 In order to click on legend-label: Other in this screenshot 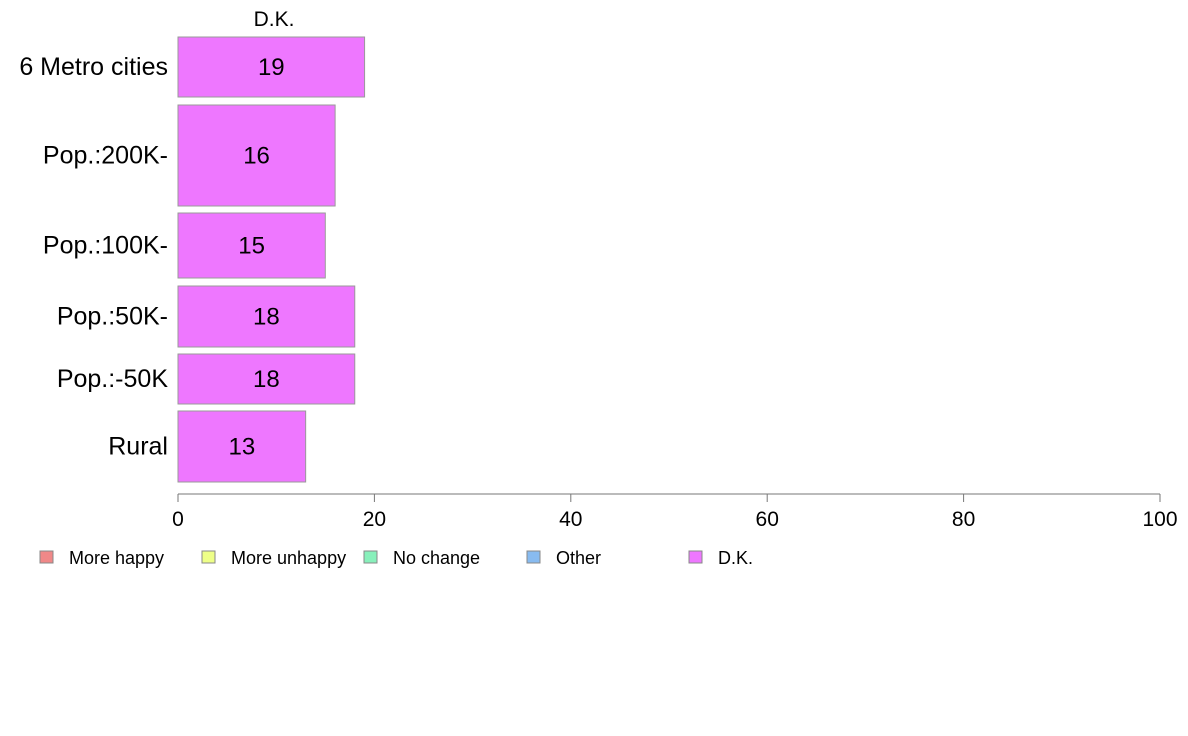, I will do `click(578, 558)`.